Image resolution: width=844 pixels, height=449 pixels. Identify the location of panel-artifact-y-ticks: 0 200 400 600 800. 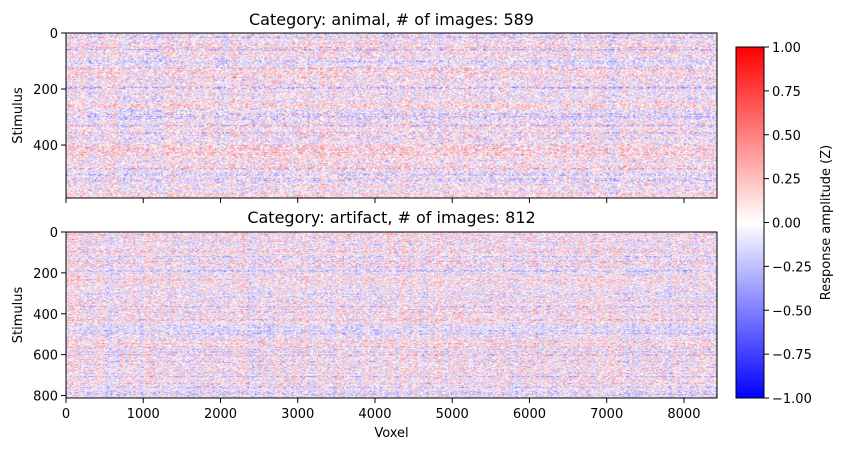
(49, 315).